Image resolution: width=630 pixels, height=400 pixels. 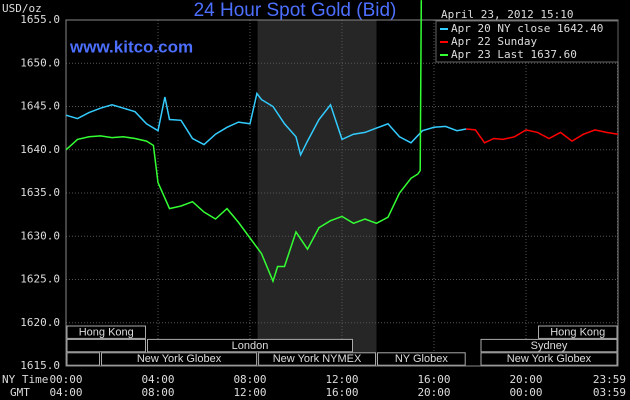 What do you see at coordinates (433, 392) in the screenshot?
I see `x2-tick-label: 20:00` at bounding box center [433, 392].